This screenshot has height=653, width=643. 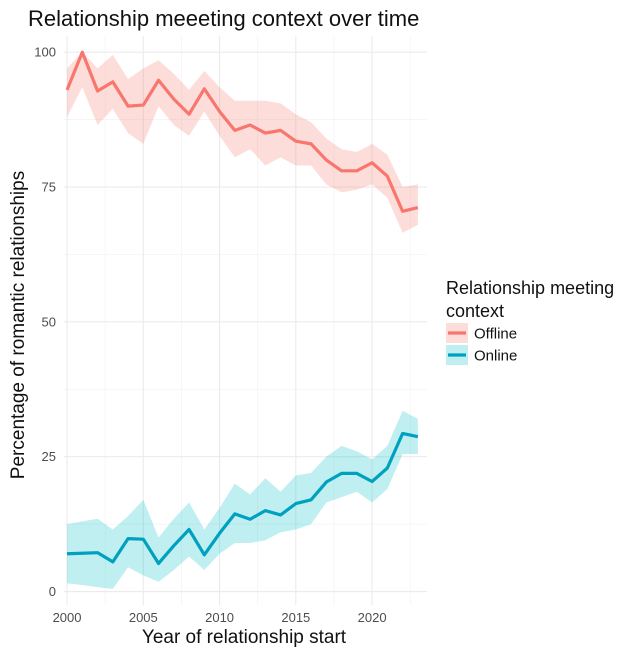 What do you see at coordinates (530, 288) in the screenshot?
I see `legend-title-line-1: Relationship meeting` at bounding box center [530, 288].